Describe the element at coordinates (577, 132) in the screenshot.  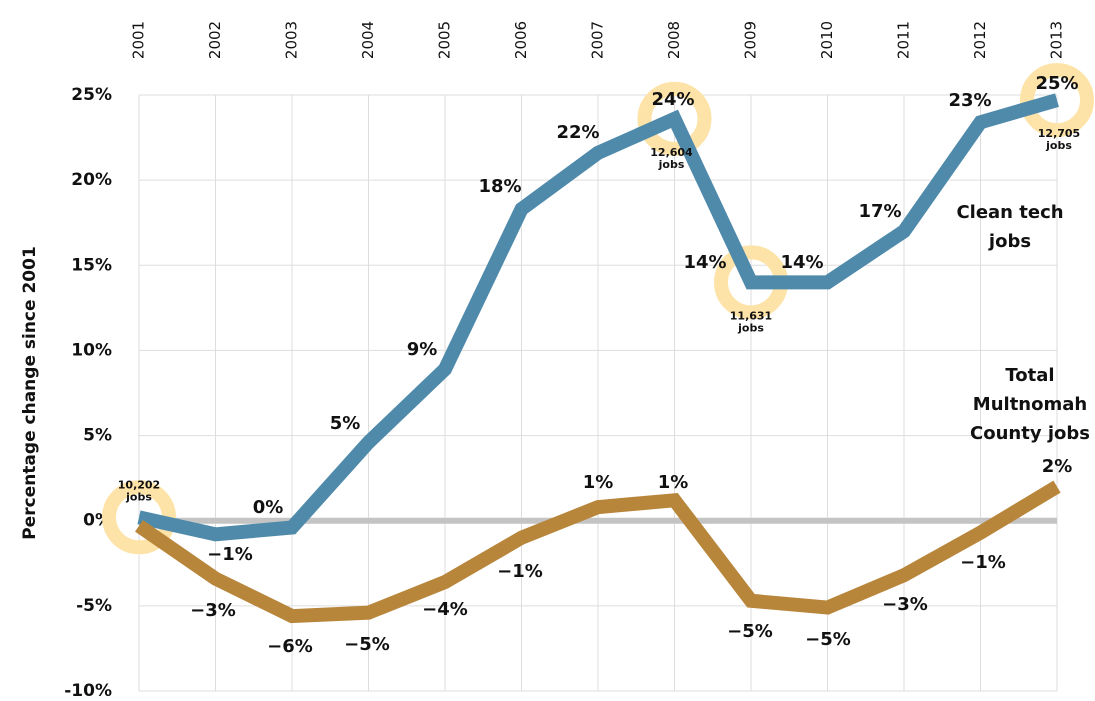
I see `value-label: 22%` at that location.